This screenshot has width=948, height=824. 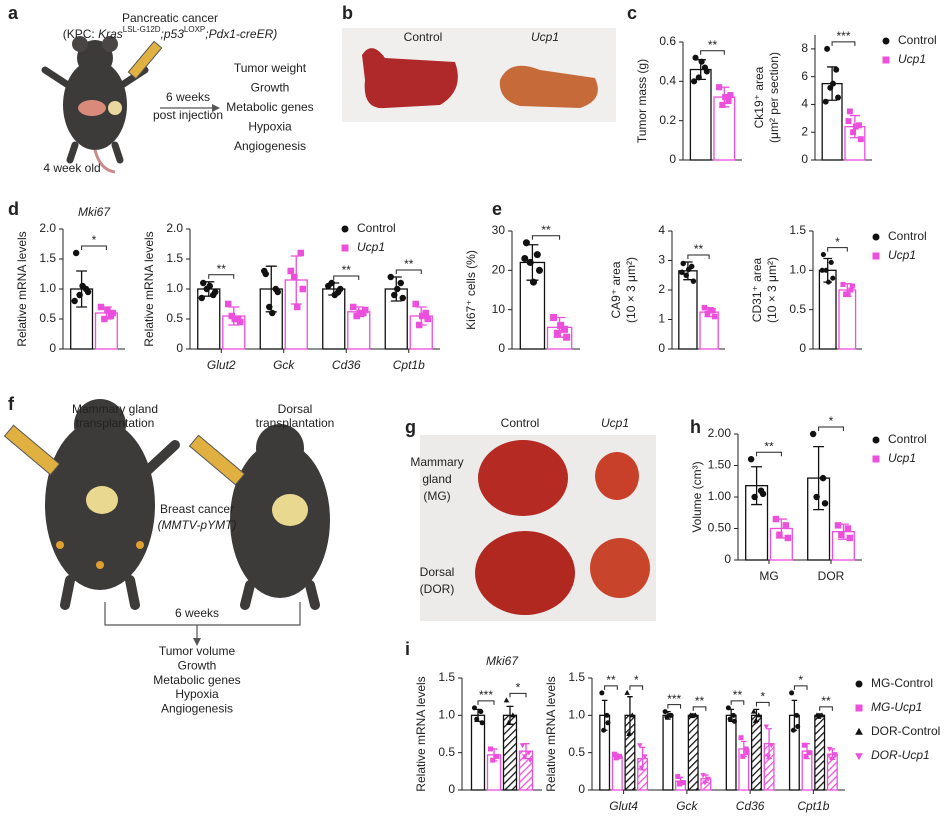 I want to click on x-tick-label: Glut4, so click(x=623, y=806).